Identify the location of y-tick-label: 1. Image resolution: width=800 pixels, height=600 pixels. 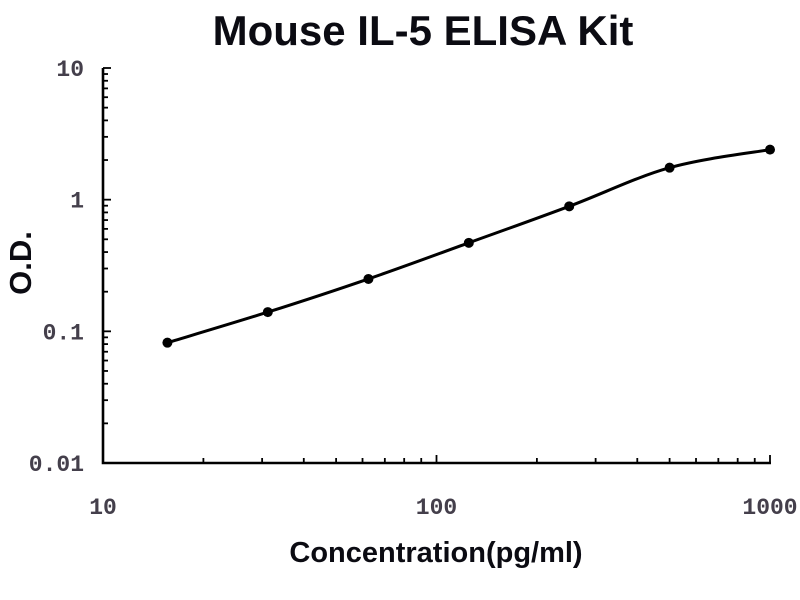
(77, 202).